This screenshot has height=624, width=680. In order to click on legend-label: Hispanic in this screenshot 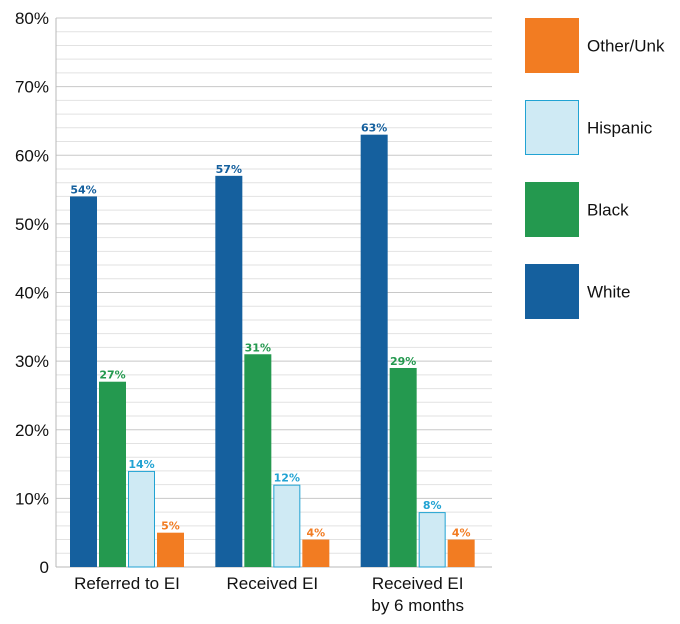, I will do `click(620, 128)`.